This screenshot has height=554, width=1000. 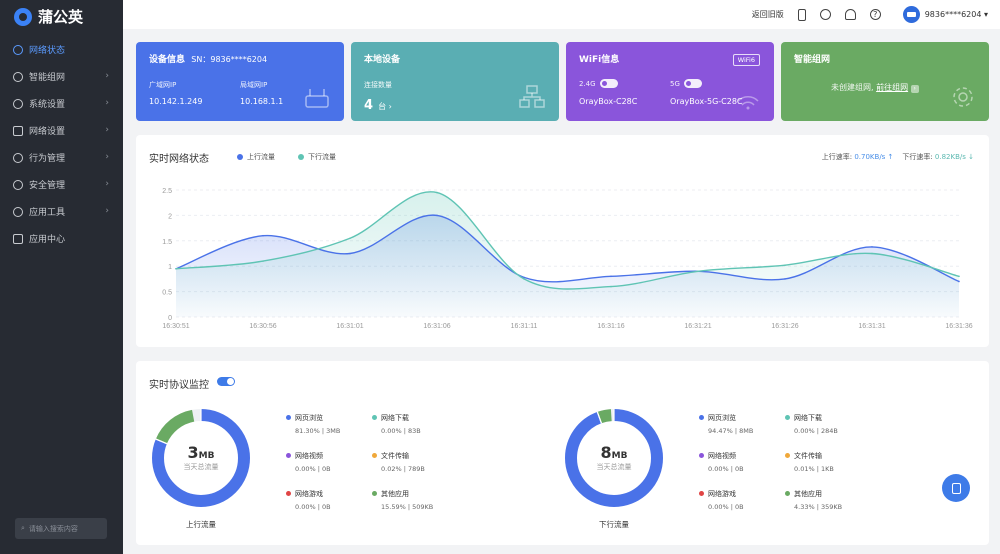 What do you see at coordinates (813, 500) in the screenshot?
I see `protocol-stat: 其他应用 4.33% | 359KB` at bounding box center [813, 500].